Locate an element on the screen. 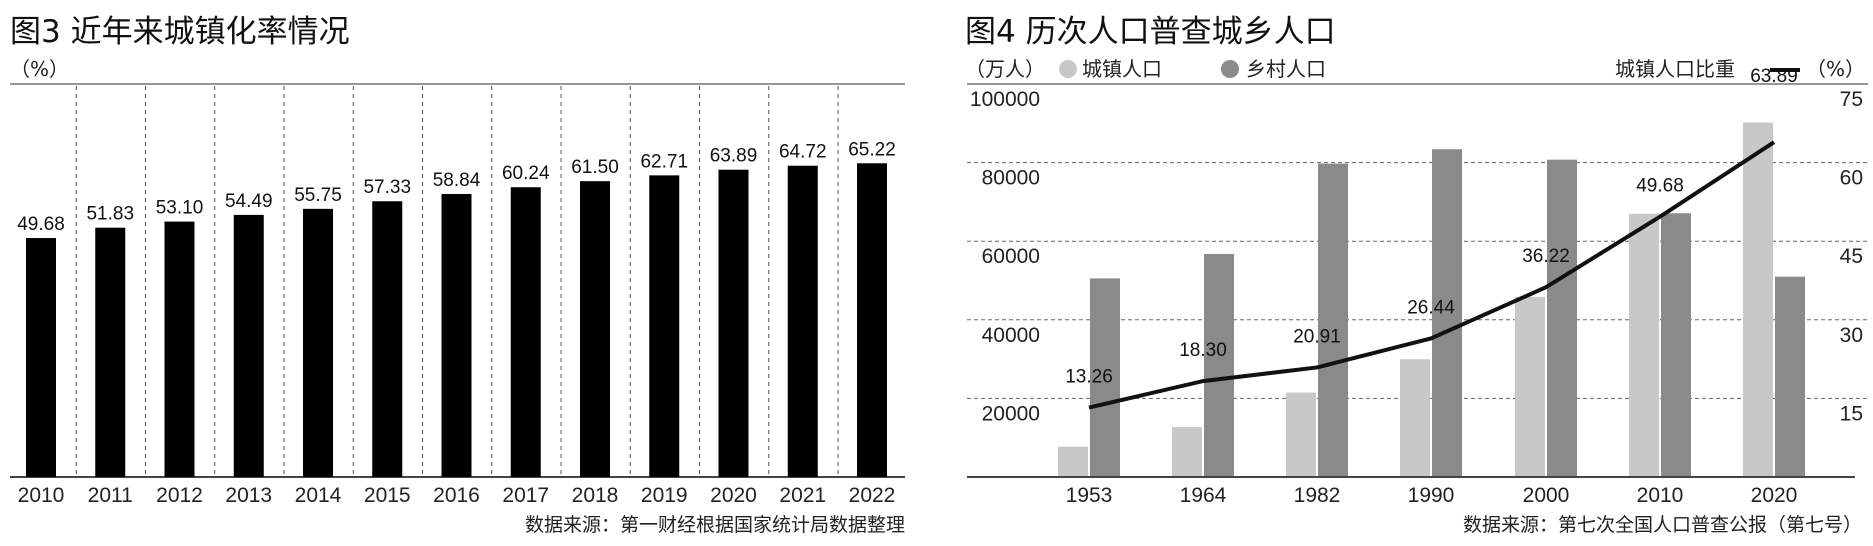 Image resolution: width=1873 pixels, height=546 pixels. chart1-title: 图3 近年来城镇化率情况 is located at coordinates (180, 32).